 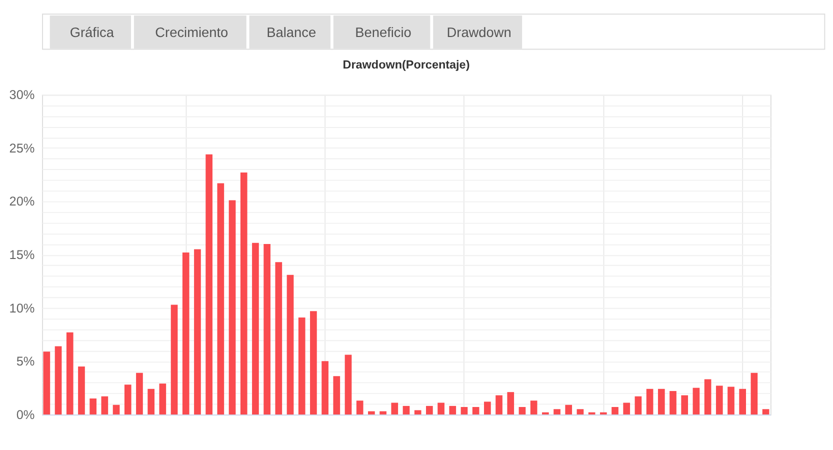 What do you see at coordinates (22, 201) in the screenshot?
I see `y-tick-label: 20%` at bounding box center [22, 201].